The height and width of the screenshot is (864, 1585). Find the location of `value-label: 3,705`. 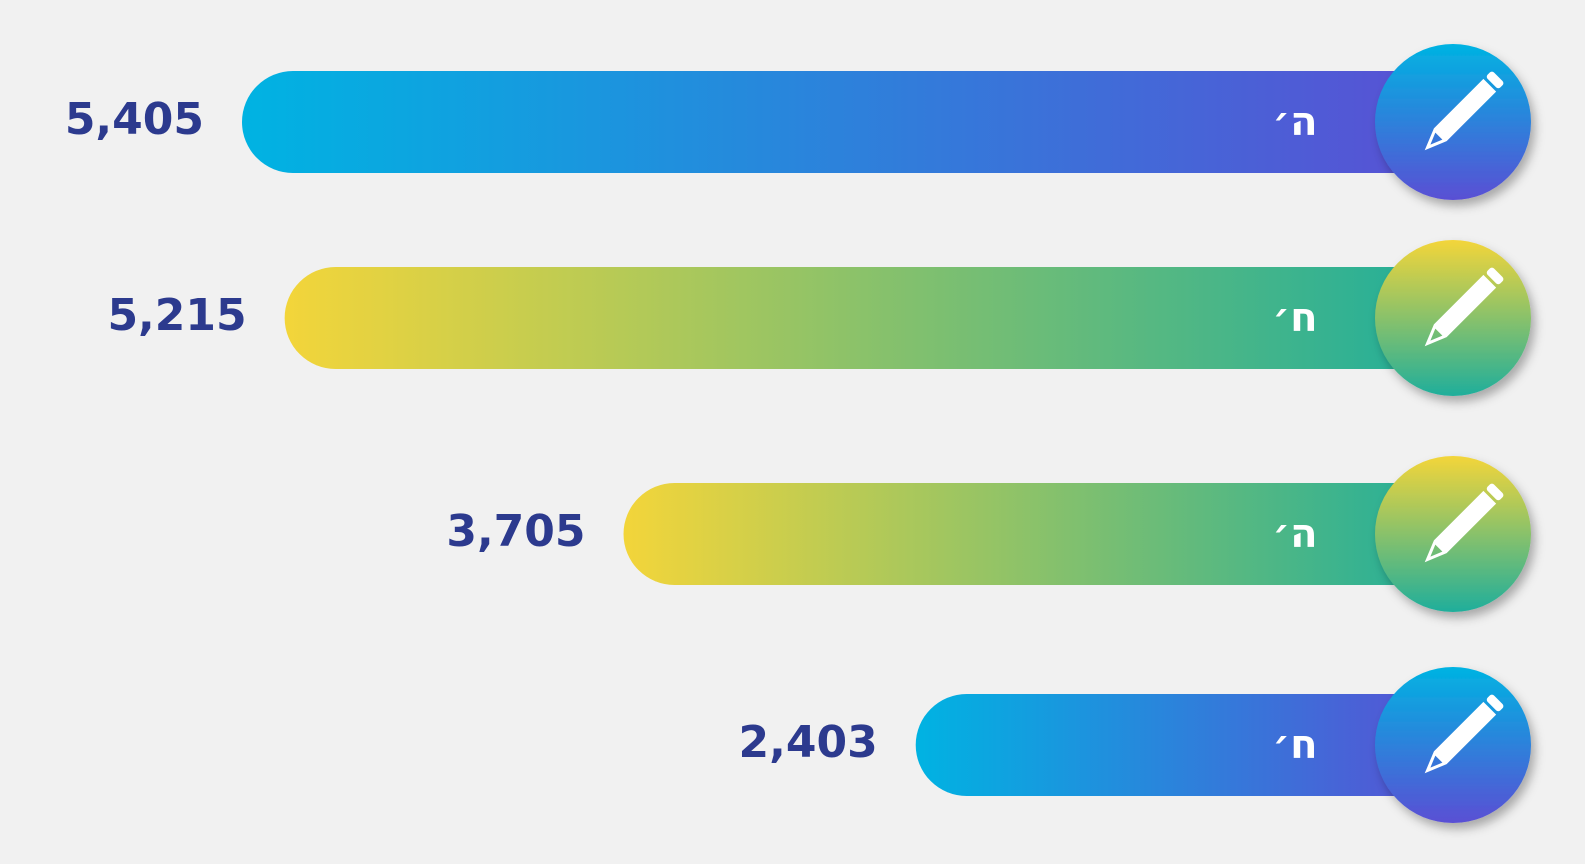

value-label: 3,705 is located at coordinates (515, 531).